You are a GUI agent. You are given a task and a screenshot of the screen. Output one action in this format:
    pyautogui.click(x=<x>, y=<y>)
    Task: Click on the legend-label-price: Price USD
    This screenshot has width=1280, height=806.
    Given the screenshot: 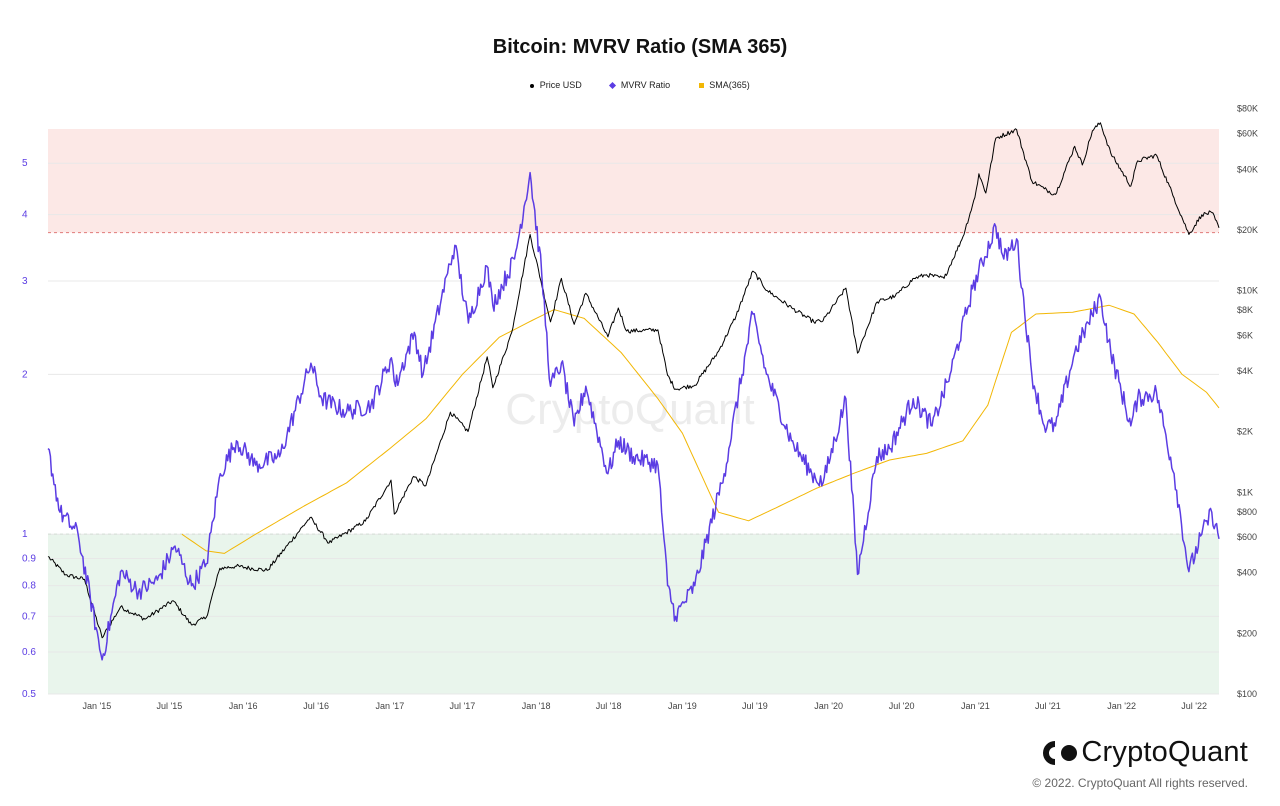 What is the action you would take?
    pyautogui.click(x=560, y=85)
    